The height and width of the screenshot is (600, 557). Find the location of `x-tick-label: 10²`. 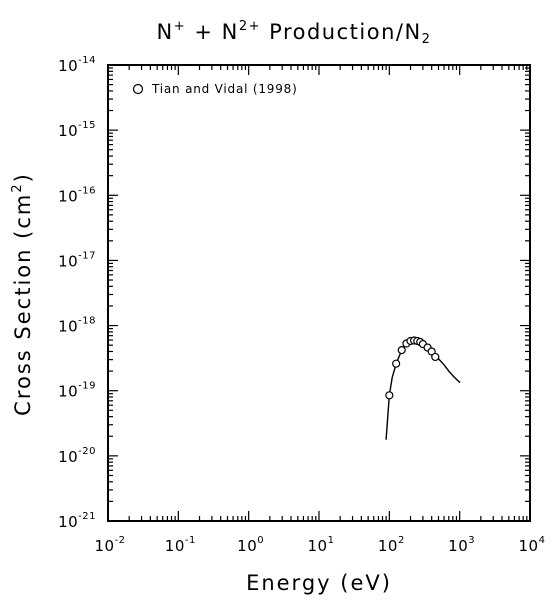

x-tick-label: 10² is located at coordinates (391, 545).